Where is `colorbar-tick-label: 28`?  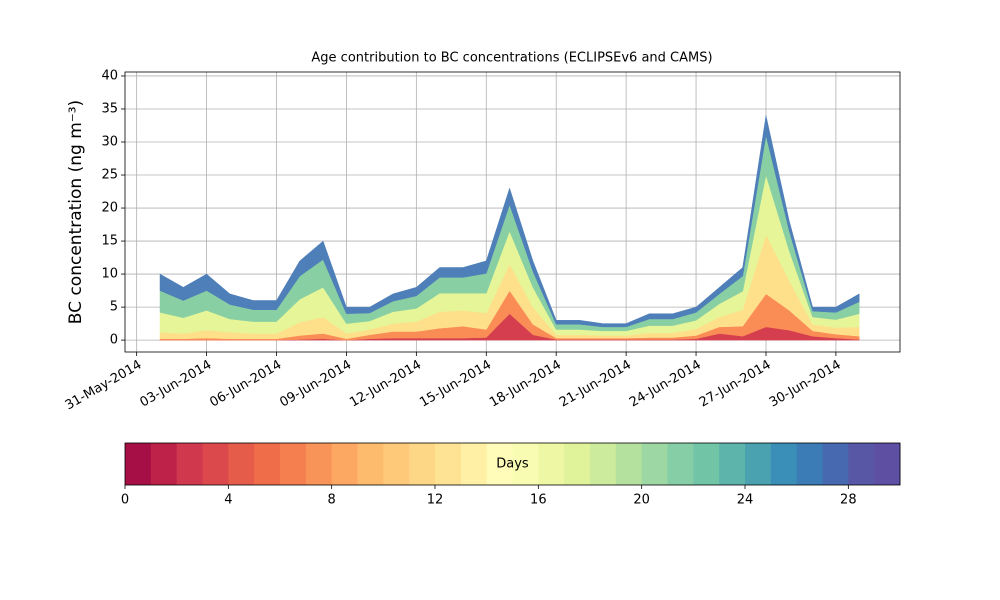
colorbar-tick-label: 28 is located at coordinates (848, 500).